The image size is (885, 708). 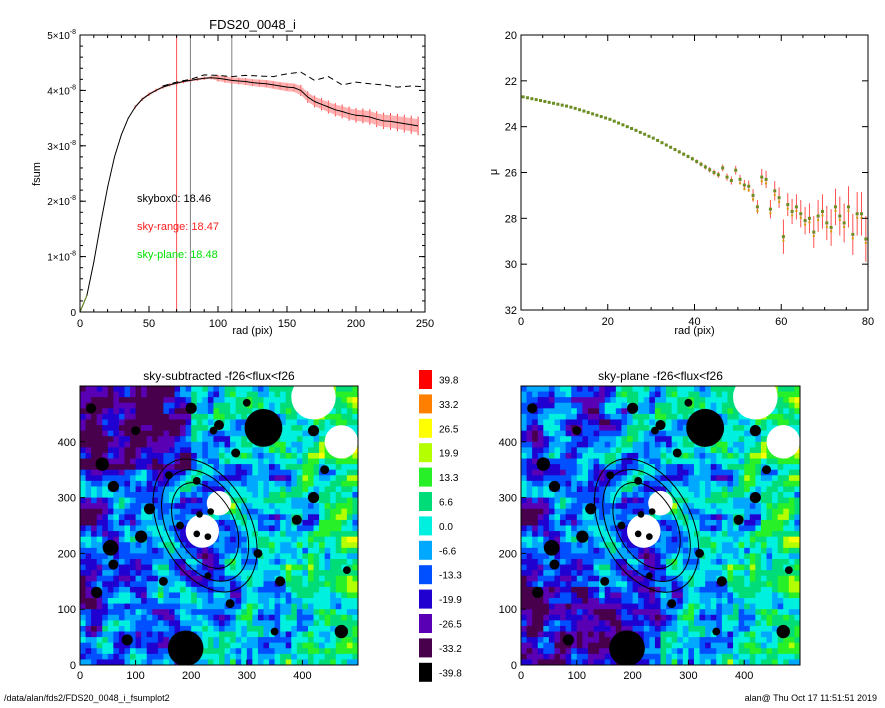 What do you see at coordinates (249, 194) in the screenshot?
I see `fsum-error-band` at bounding box center [249, 194].